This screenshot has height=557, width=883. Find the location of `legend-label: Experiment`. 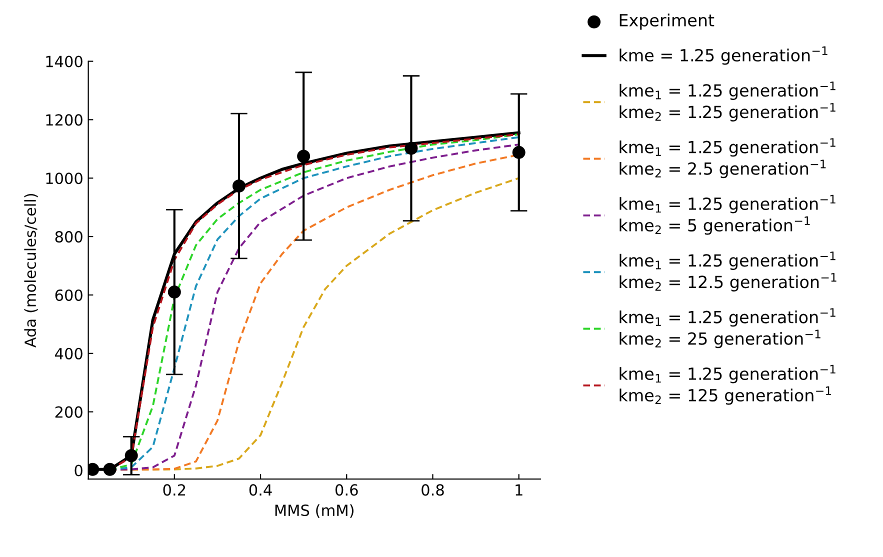

legend-label: Experiment is located at coordinates (667, 22).